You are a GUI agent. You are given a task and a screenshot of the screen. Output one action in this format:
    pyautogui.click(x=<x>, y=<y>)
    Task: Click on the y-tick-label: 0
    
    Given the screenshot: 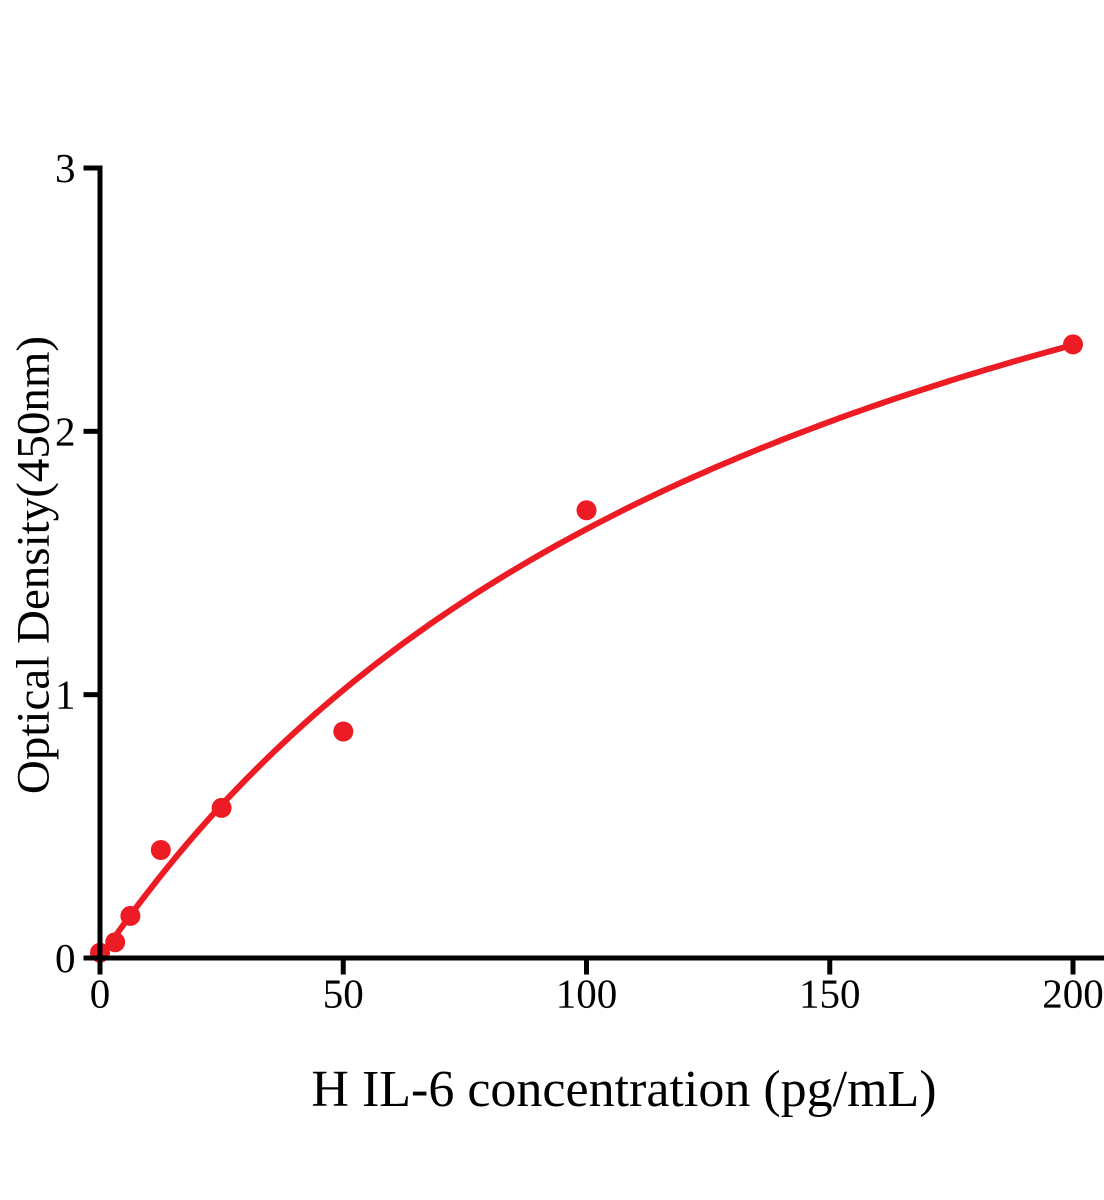 What is the action you would take?
    pyautogui.click(x=65, y=958)
    